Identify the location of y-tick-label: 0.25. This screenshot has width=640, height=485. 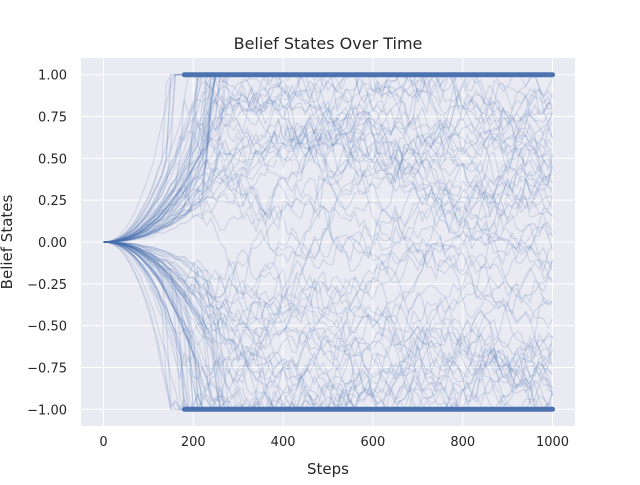
(52, 201).